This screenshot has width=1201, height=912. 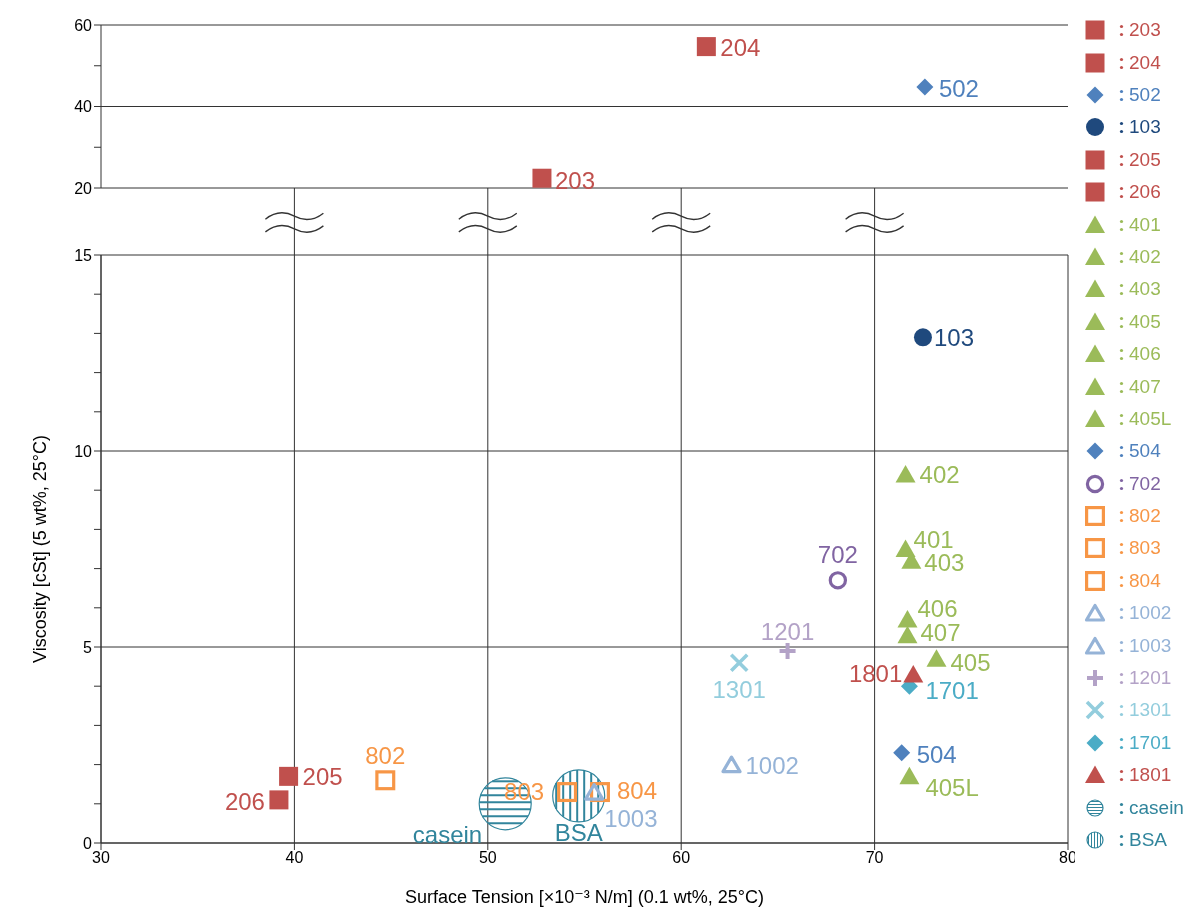 What do you see at coordinates (1150, 645) in the screenshot?
I see `legend-label: 1003` at bounding box center [1150, 645].